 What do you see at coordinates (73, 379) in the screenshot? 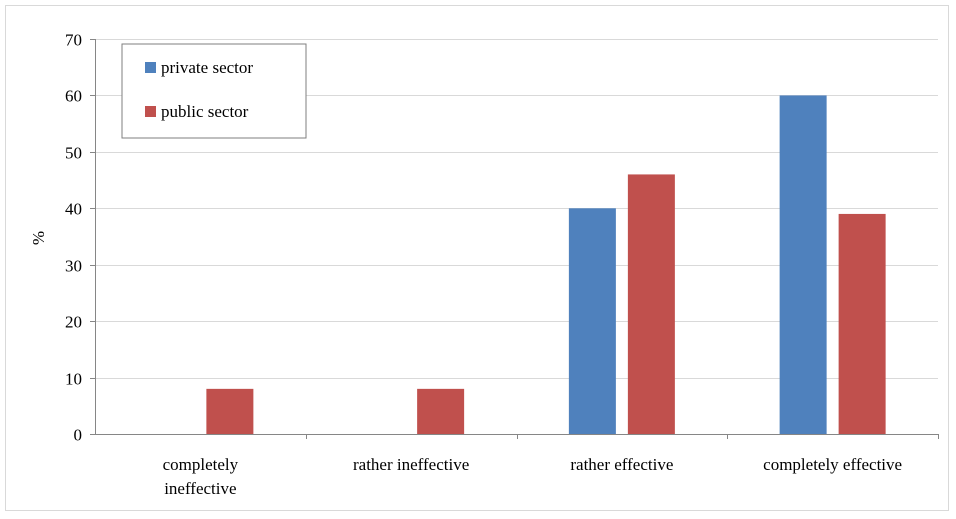
I see `y-tick-label: 10` at bounding box center [73, 379].